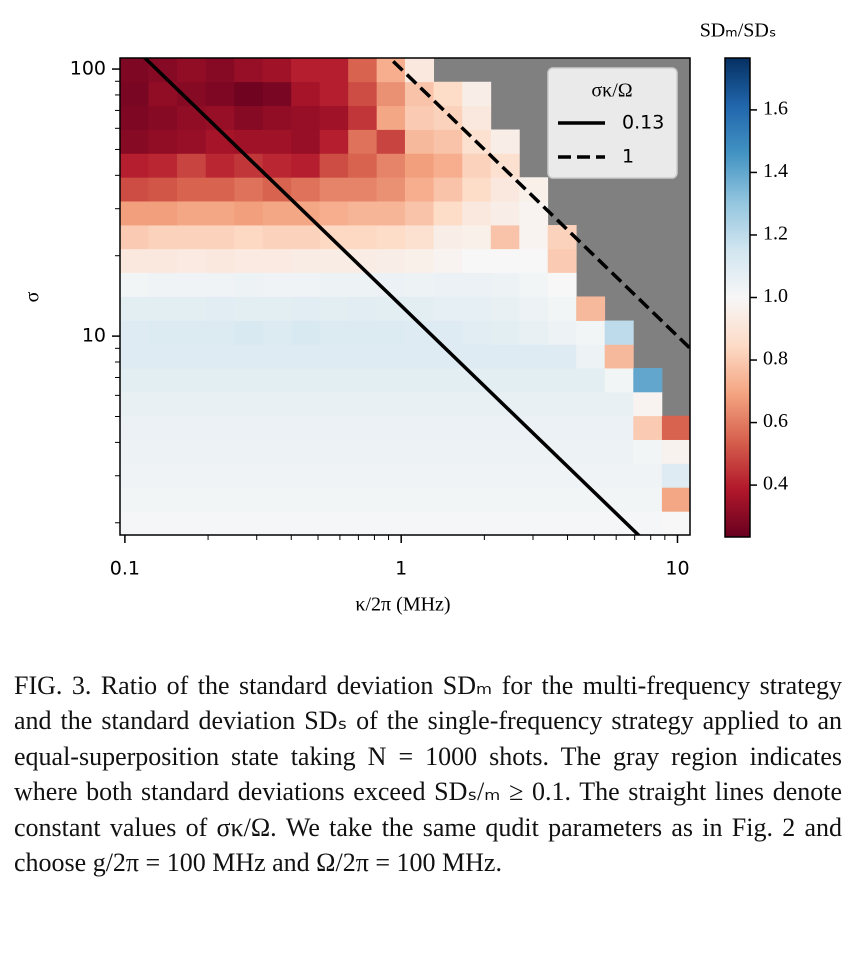 The width and height of the screenshot is (860, 966). Describe the element at coordinates (775, 108) in the screenshot. I see `colorbar-tick-label: 1.6` at that location.